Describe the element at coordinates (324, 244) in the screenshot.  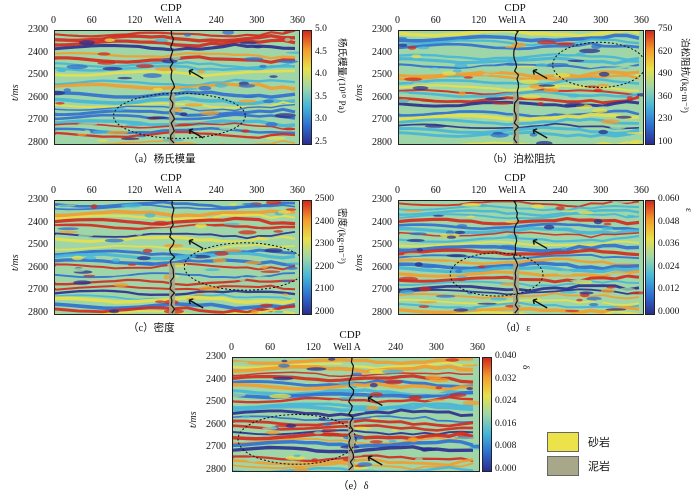
I see `colorbar-tick-label: 2300` at that location.